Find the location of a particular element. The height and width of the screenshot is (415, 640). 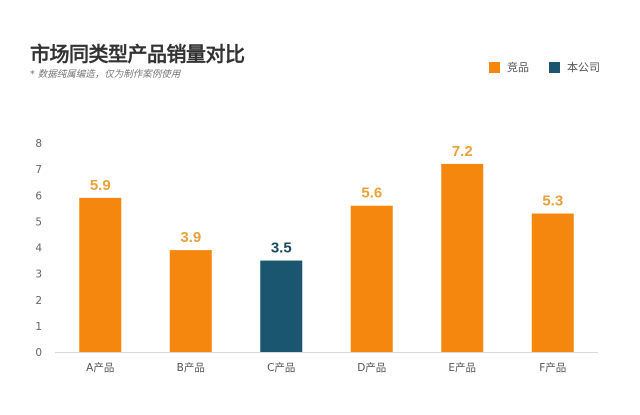

legend-label-own-company: 本公司 is located at coordinates (583, 67).